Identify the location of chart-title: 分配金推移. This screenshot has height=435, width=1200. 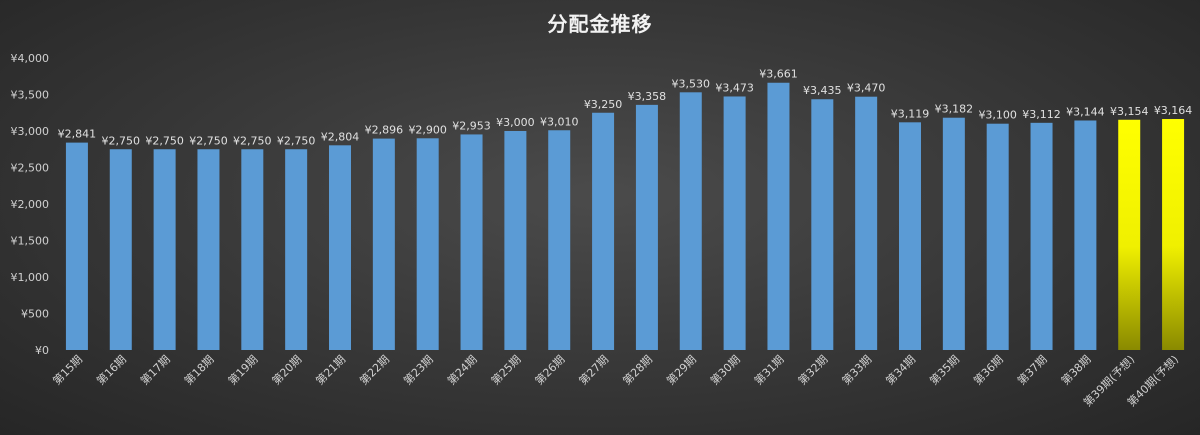
(600, 24).